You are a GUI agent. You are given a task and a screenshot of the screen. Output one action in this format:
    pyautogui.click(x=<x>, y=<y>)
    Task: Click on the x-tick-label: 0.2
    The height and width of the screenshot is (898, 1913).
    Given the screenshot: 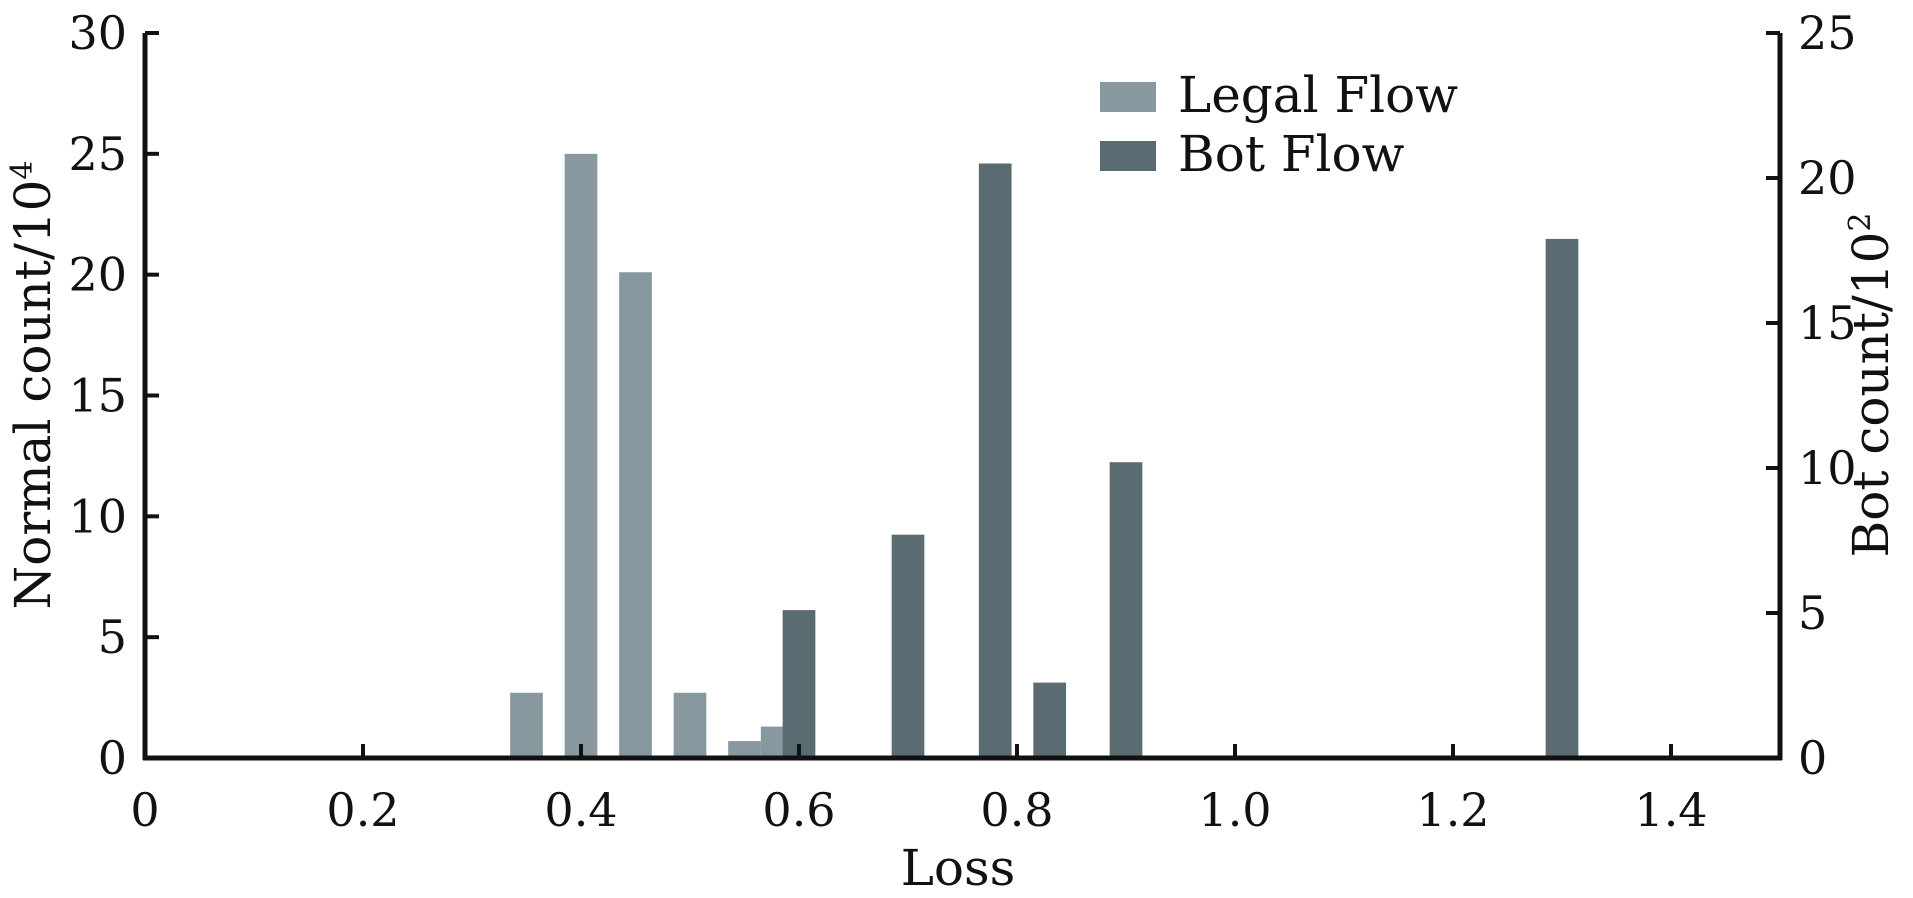 What is the action you would take?
    pyautogui.click(x=362, y=810)
    